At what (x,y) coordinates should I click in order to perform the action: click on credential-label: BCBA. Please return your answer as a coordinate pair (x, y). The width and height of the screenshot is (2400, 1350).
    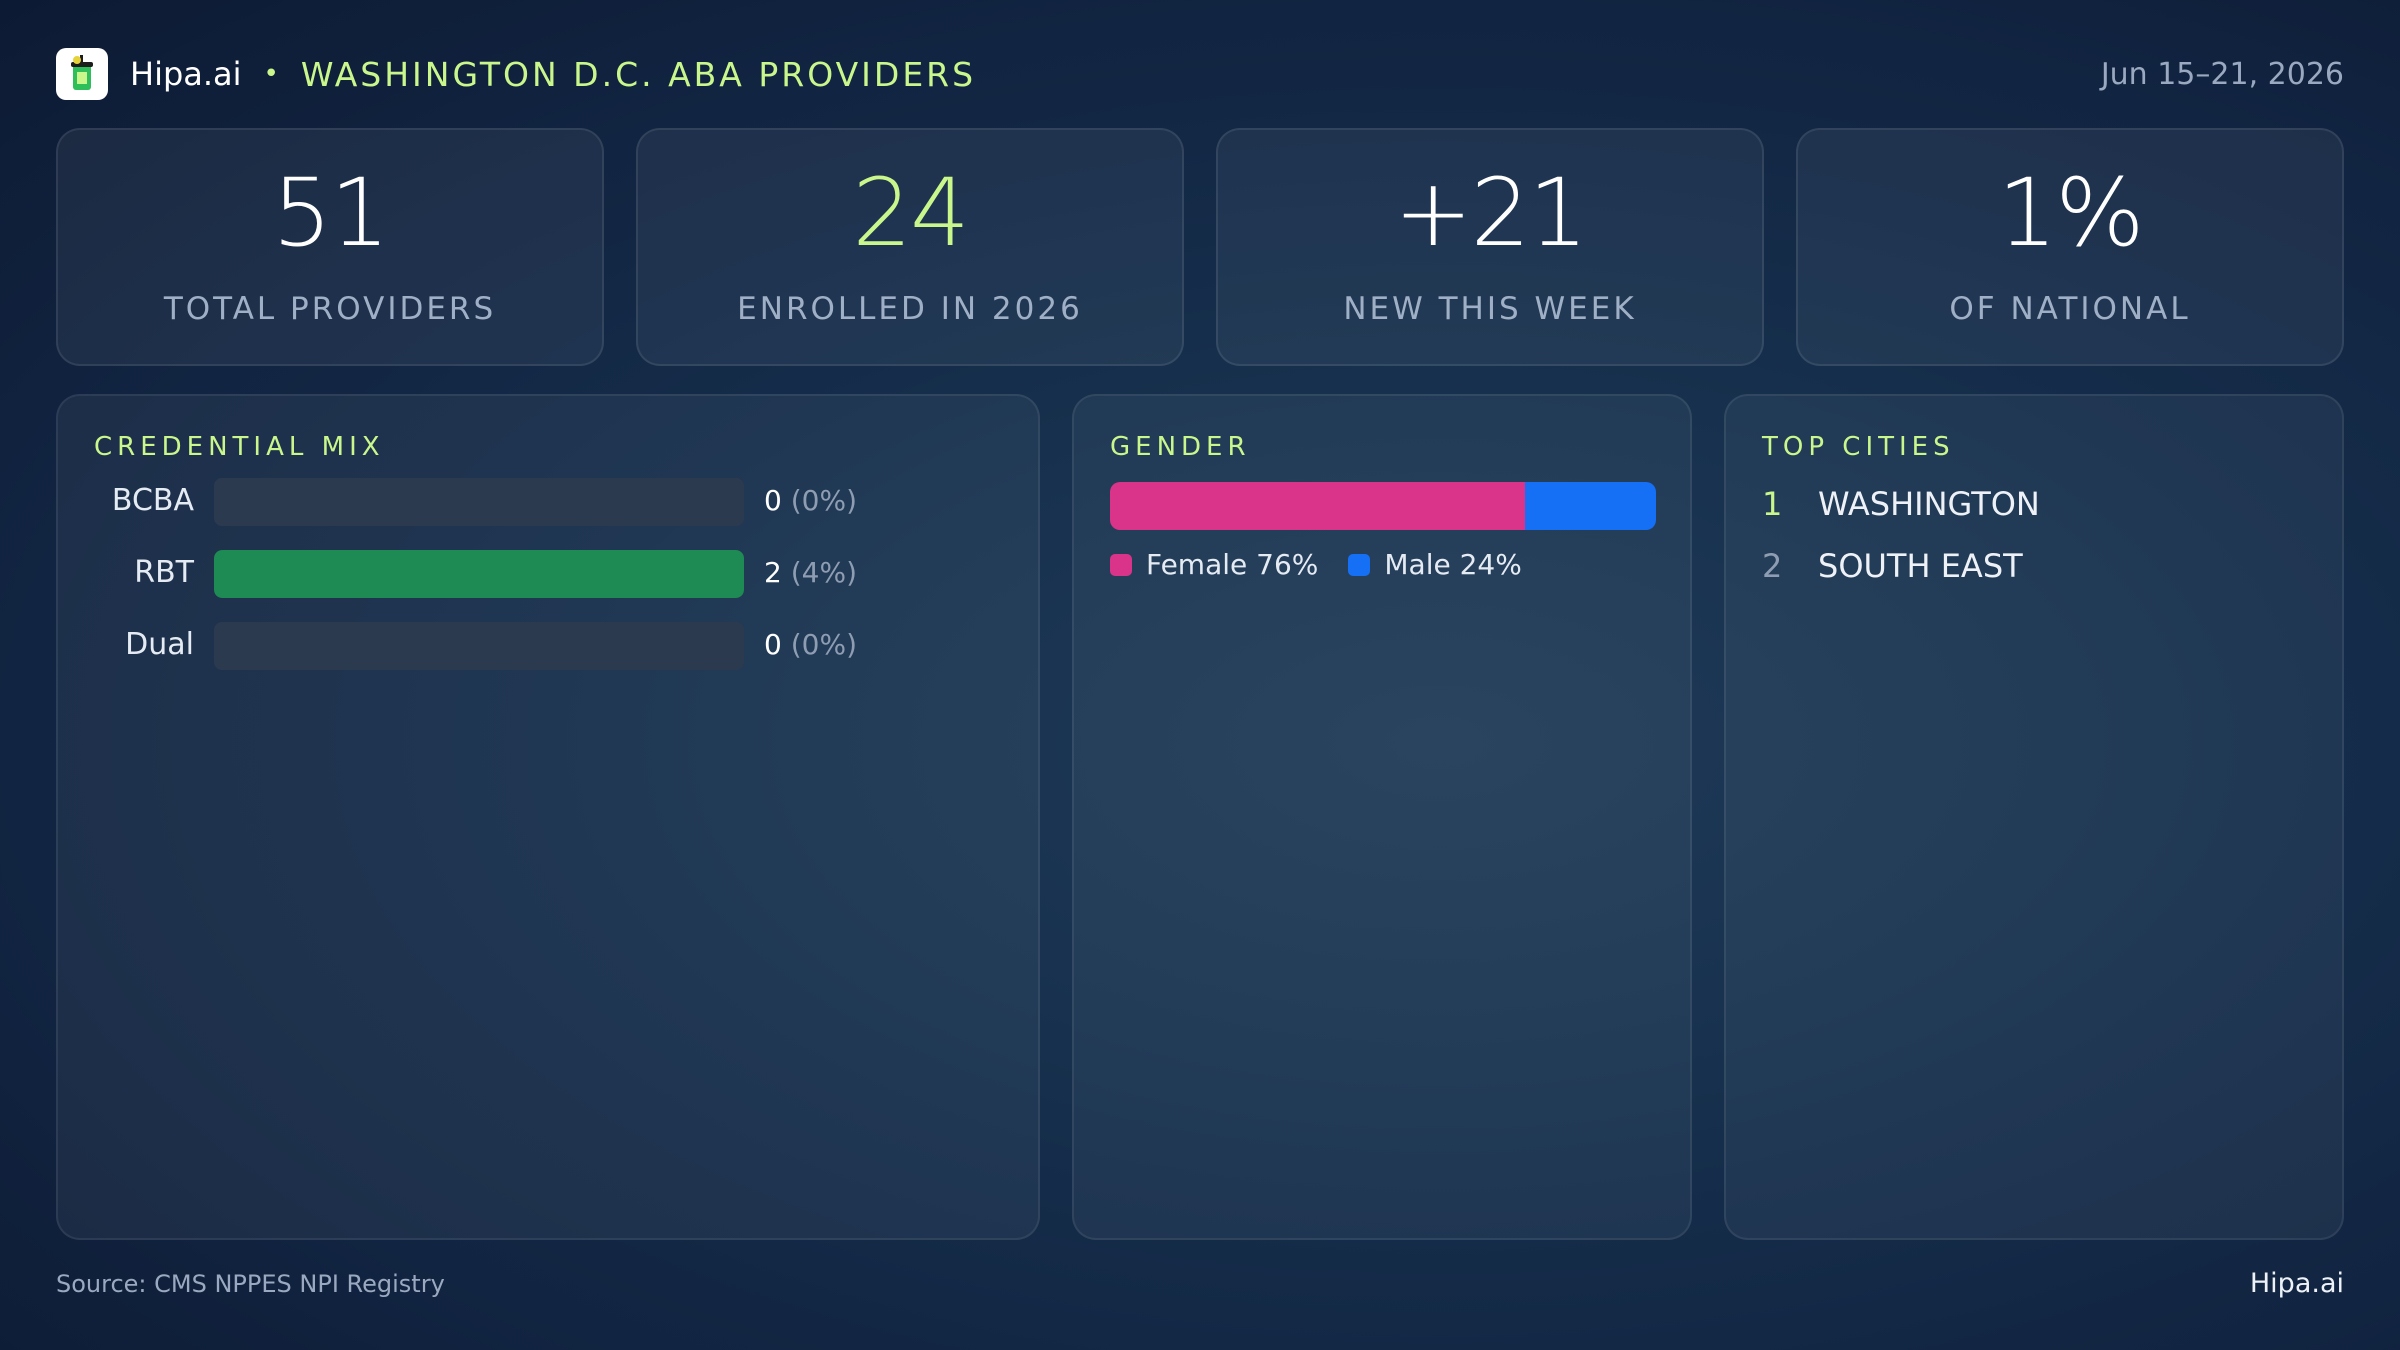
    Looking at the image, I should click on (152, 500).